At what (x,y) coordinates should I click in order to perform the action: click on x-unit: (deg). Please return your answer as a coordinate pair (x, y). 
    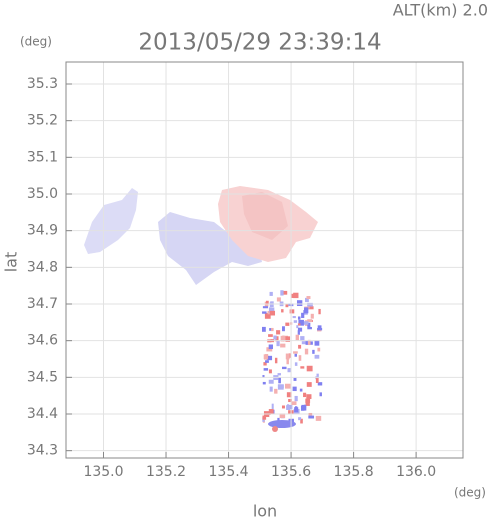
    Looking at the image, I should click on (470, 493).